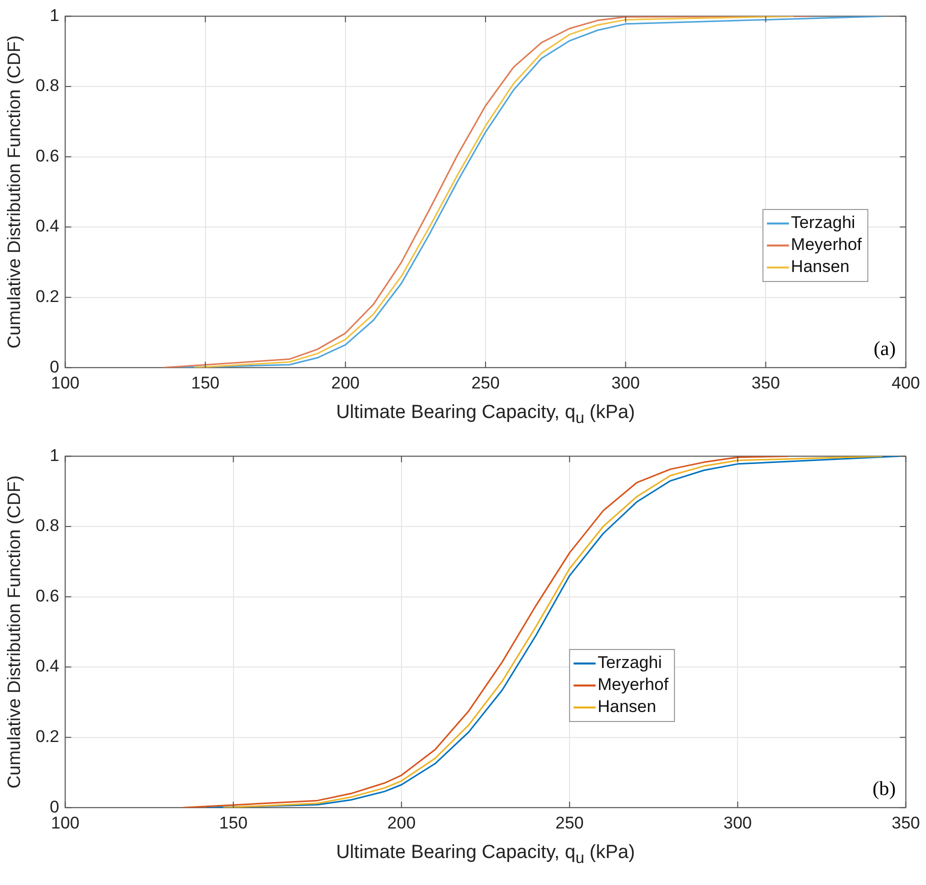 This screenshot has width=926, height=885. I want to click on annotation: (a), so click(885, 349).